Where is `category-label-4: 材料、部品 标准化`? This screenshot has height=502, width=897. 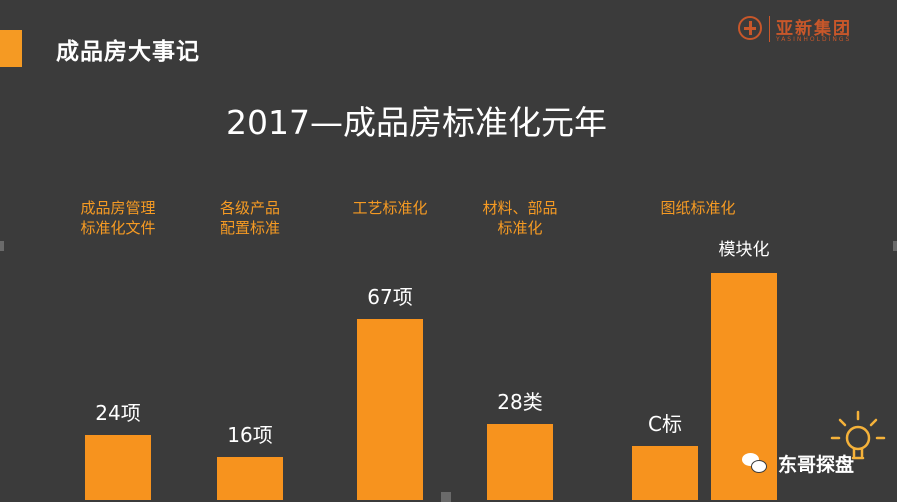 category-label-4: 材料、部品 标准化 is located at coordinates (520, 218).